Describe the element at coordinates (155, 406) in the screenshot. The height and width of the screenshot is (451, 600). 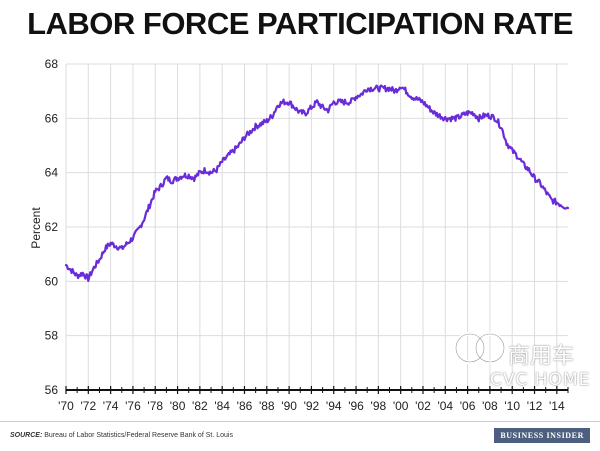
I see `x-tick-label: '78` at that location.